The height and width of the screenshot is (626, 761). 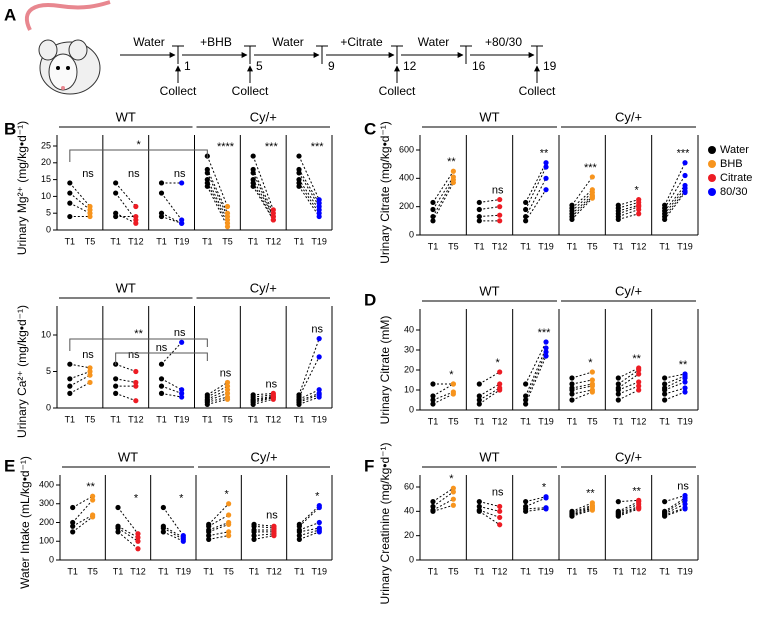 What do you see at coordinates (320, 571) in the screenshot?
I see `x-tick-label: T19` at bounding box center [320, 571].